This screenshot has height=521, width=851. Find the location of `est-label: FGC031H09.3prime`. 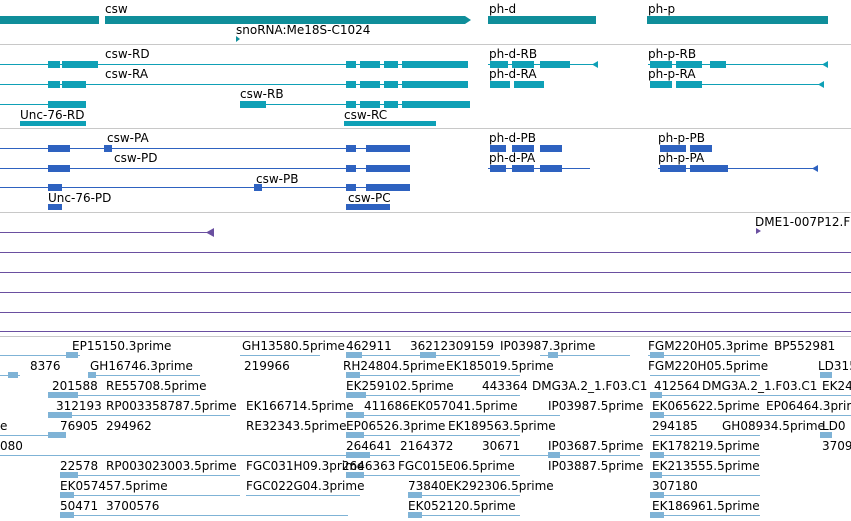

est-label: FGC031H09.3prime is located at coordinates (305, 466).